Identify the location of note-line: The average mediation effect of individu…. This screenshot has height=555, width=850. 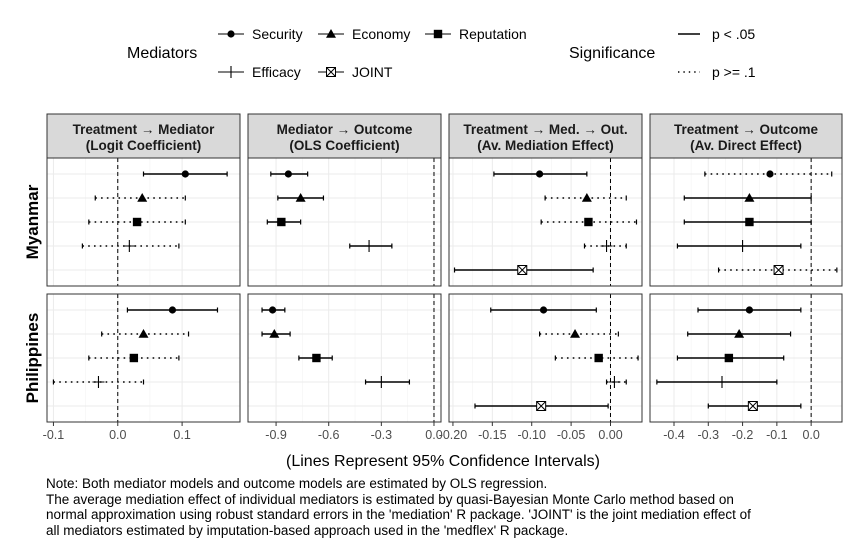
(390, 499).